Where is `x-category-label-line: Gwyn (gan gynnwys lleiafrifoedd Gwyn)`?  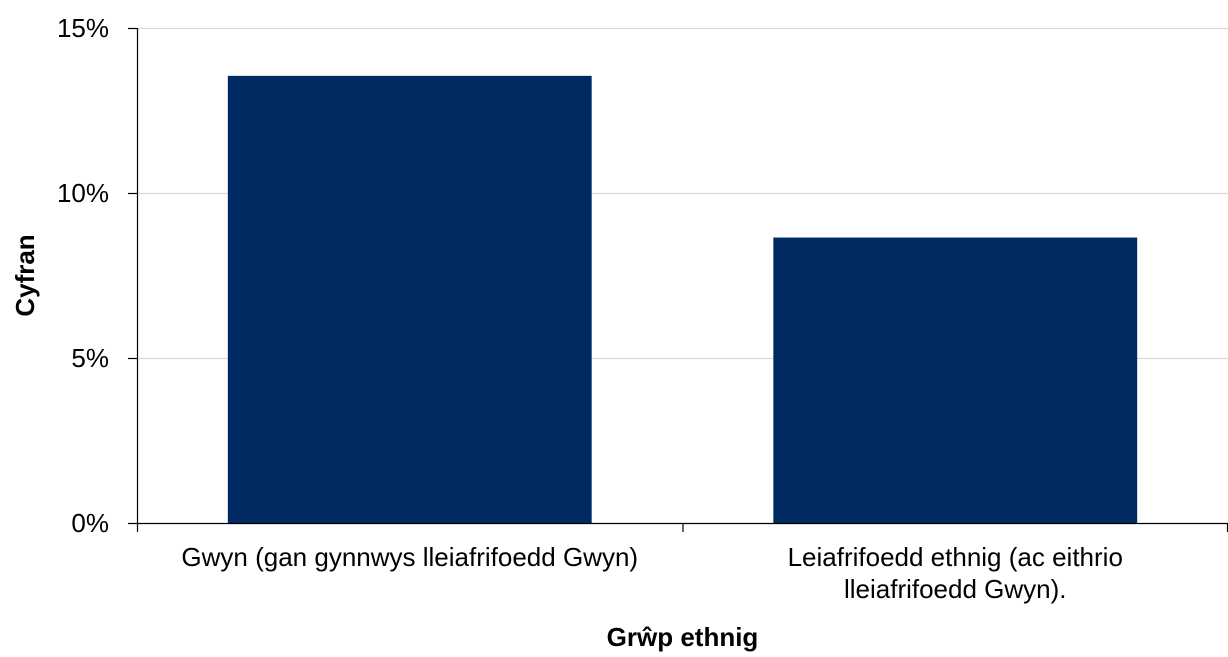
x-category-label-line: Gwyn (gan gynnwys lleiafrifoedd Gwyn) is located at coordinates (409, 557).